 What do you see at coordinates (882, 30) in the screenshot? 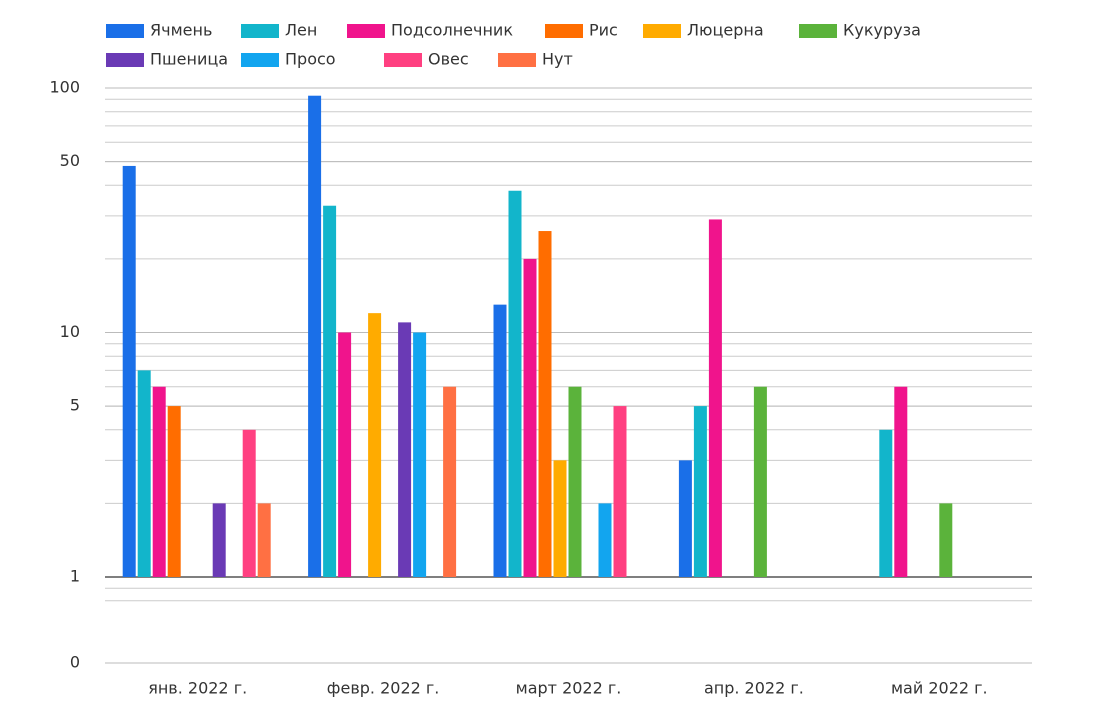
I see `legend-label: Кукуруза` at bounding box center [882, 30].